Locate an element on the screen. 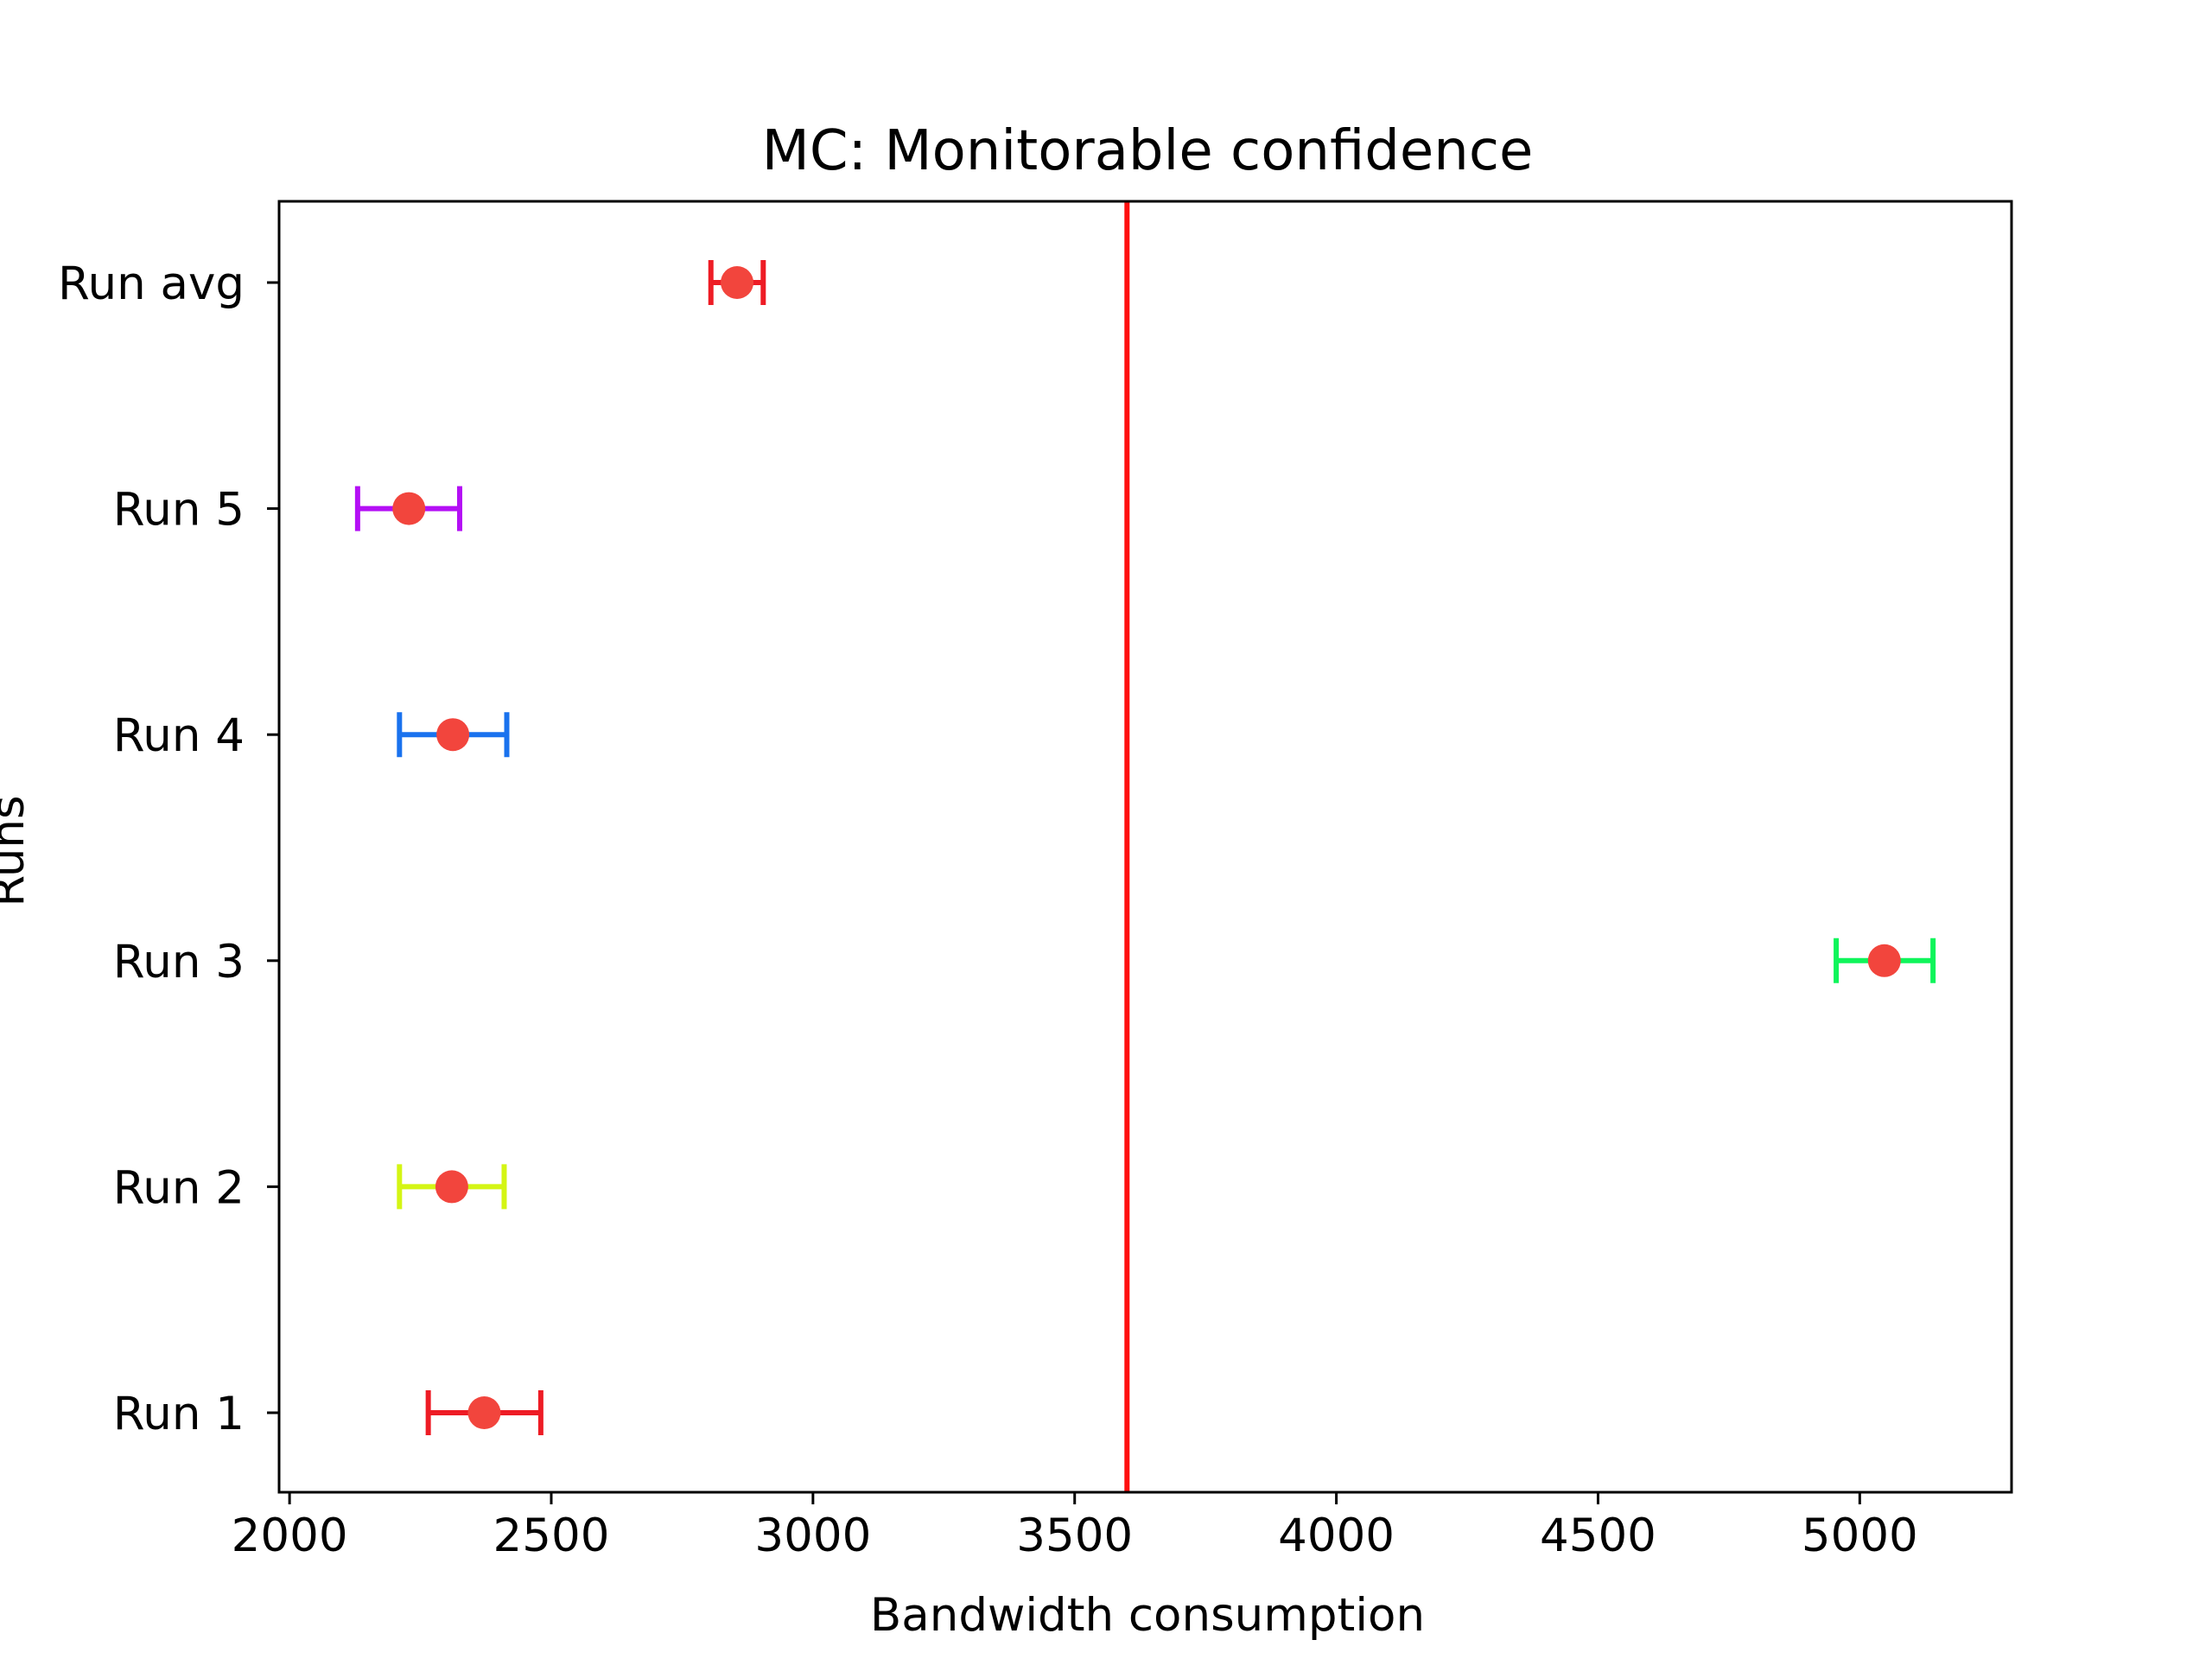 The height and width of the screenshot is (1659, 2212). x-tick-label: 4500 is located at coordinates (1598, 1536).